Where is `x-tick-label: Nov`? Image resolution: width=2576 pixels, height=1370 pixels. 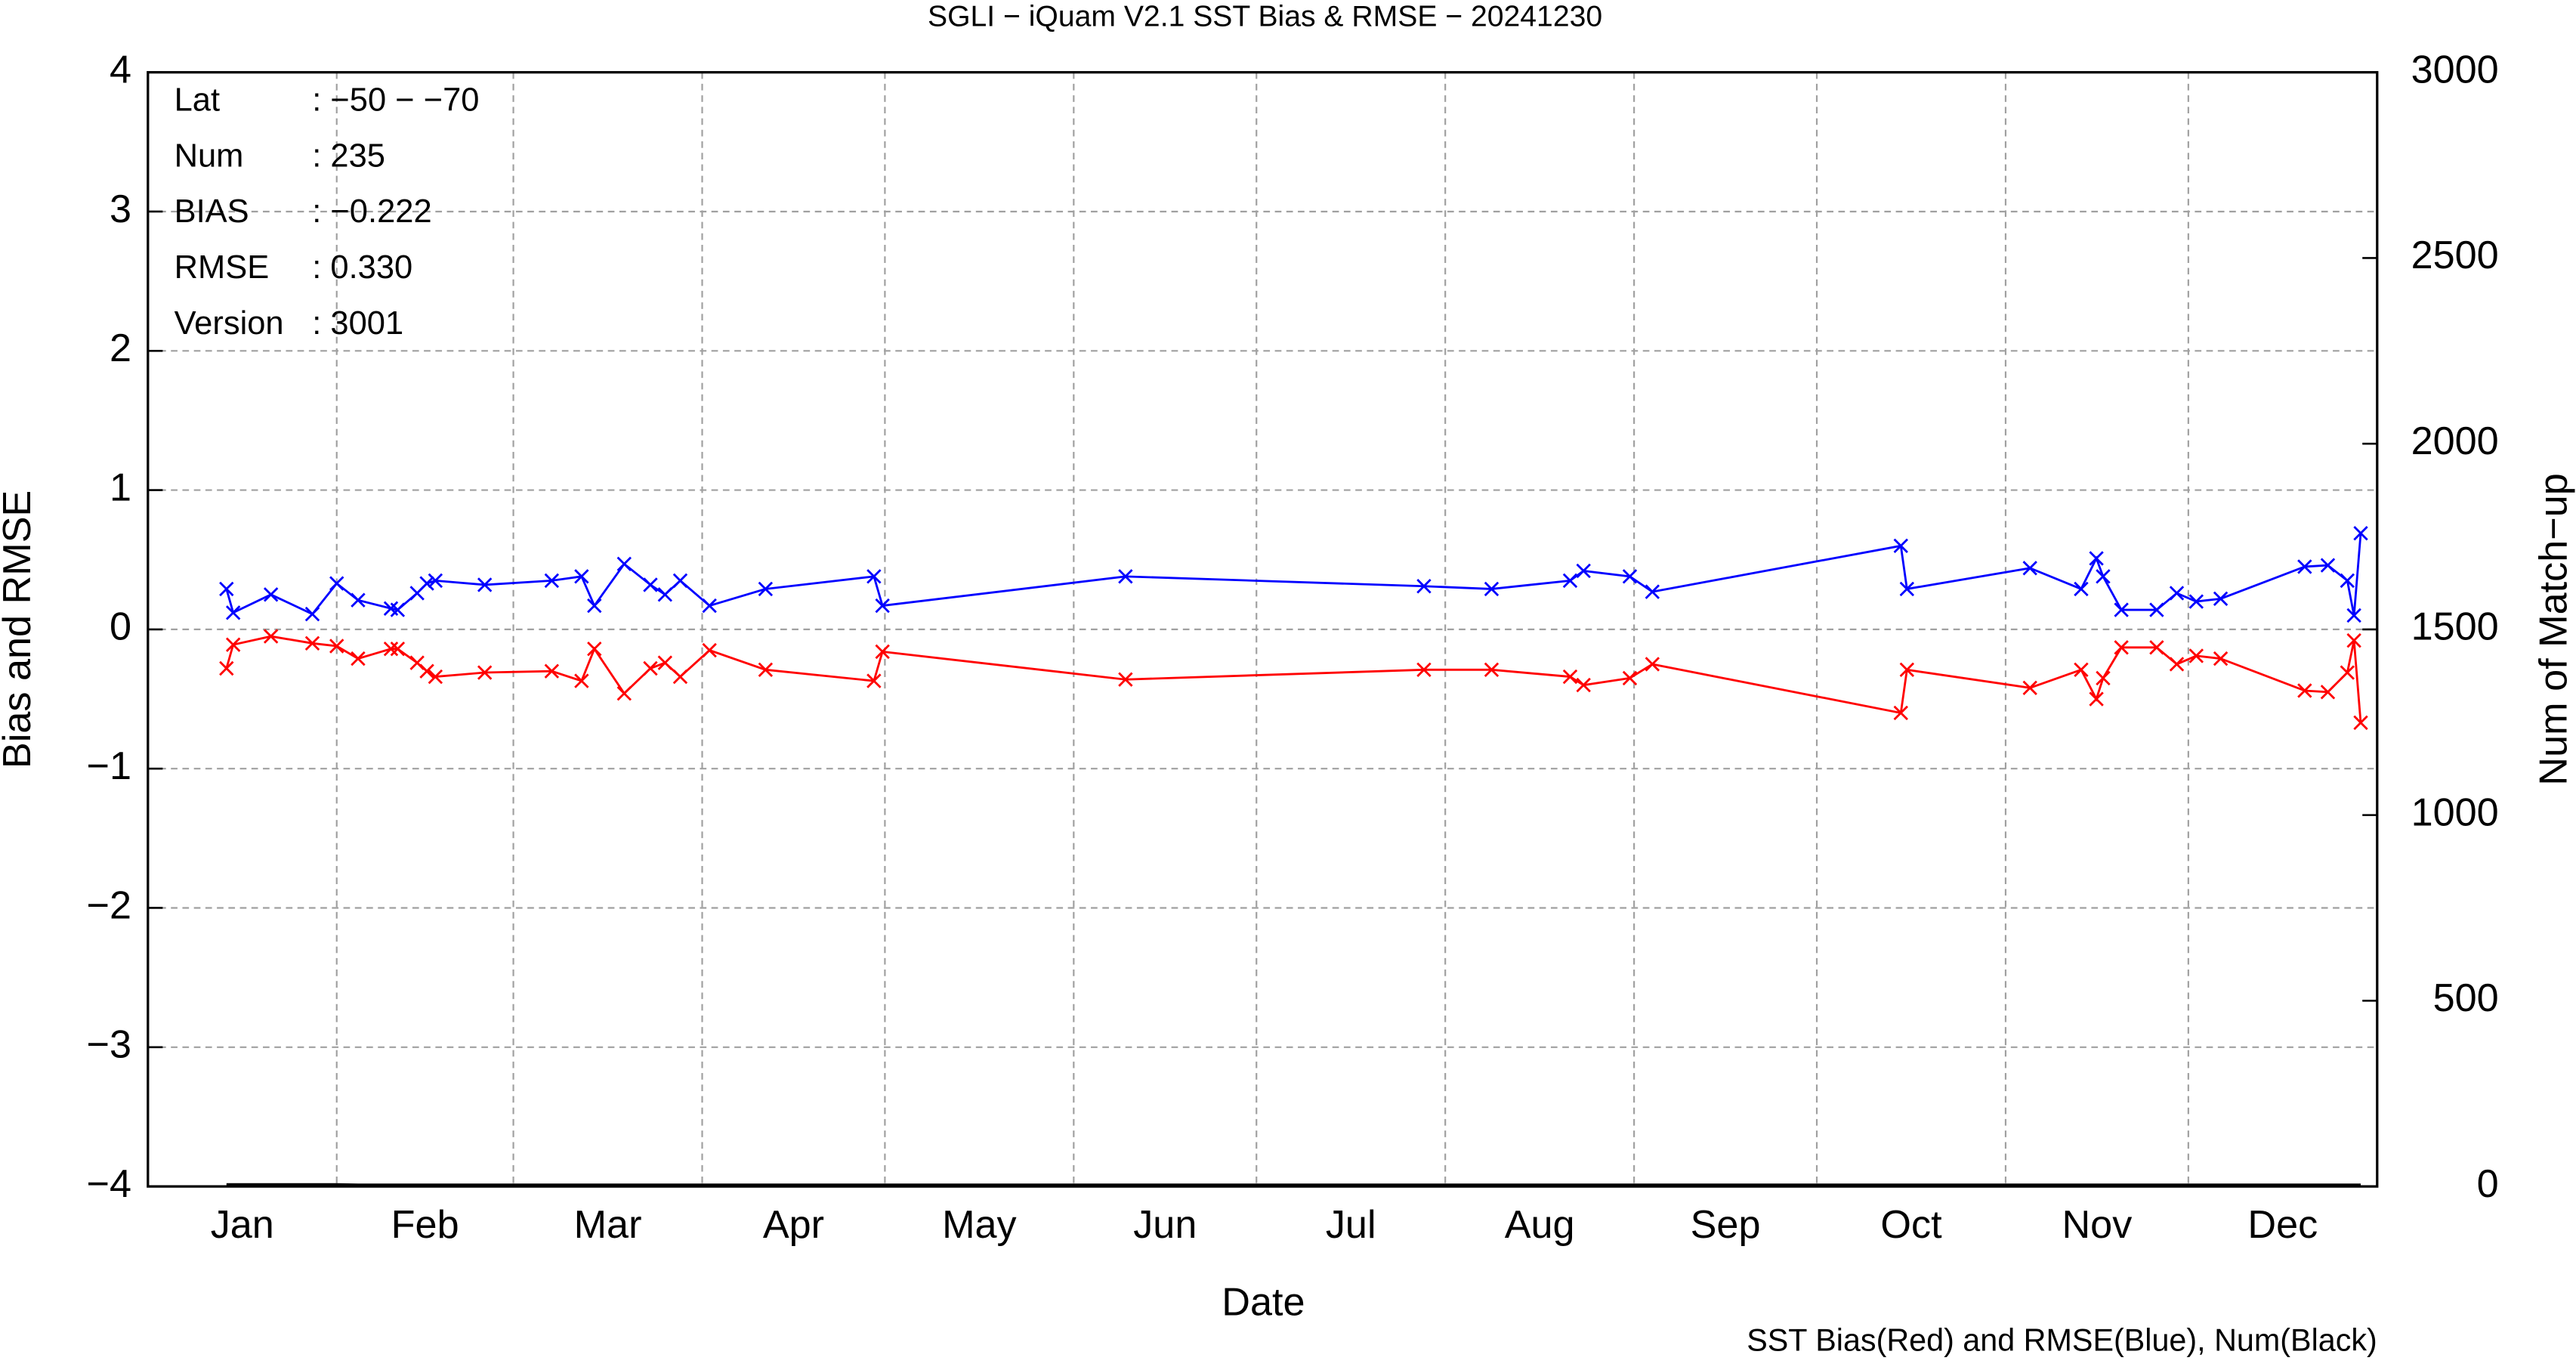 x-tick-label: Nov is located at coordinates (2097, 1225).